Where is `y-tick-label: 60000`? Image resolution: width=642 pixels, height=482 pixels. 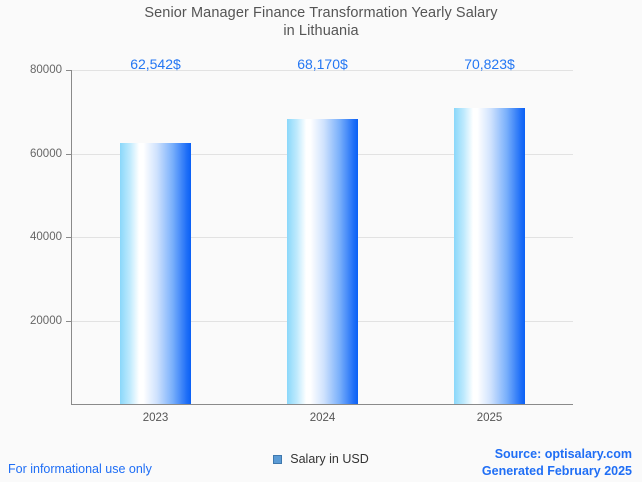 y-tick-label: 60000 is located at coordinates (46, 153).